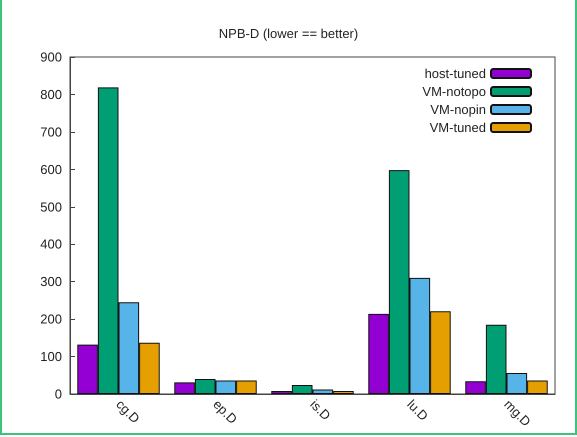  I want to click on y-tick-label: 300, so click(51, 282).